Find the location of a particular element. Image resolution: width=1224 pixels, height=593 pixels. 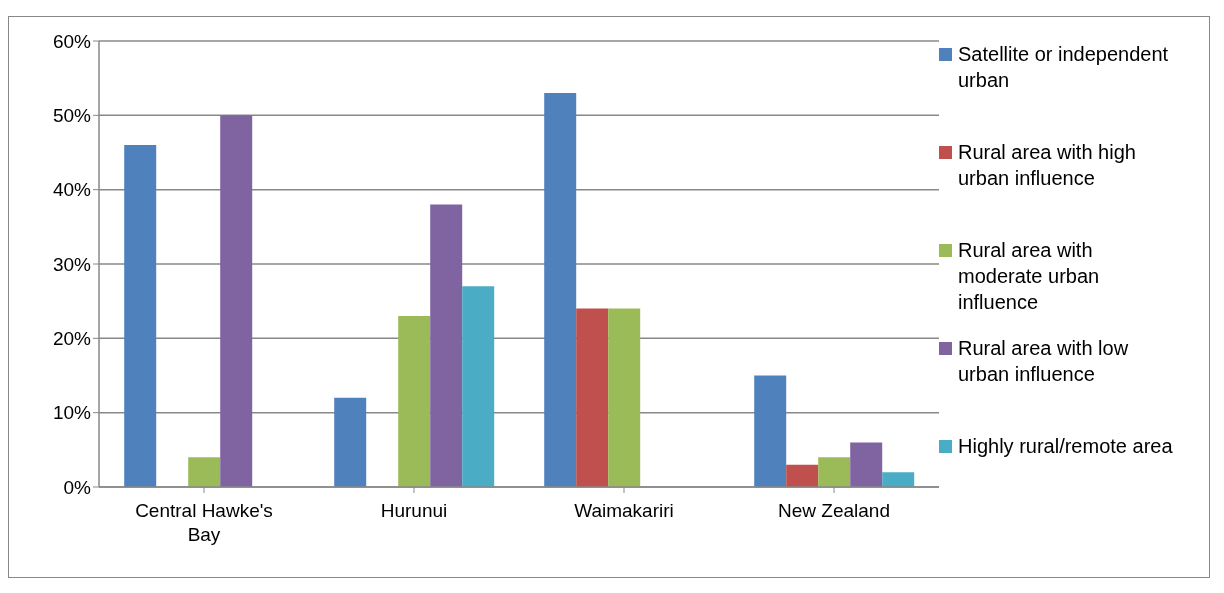

y-tick-label: 0% is located at coordinates (77, 487).